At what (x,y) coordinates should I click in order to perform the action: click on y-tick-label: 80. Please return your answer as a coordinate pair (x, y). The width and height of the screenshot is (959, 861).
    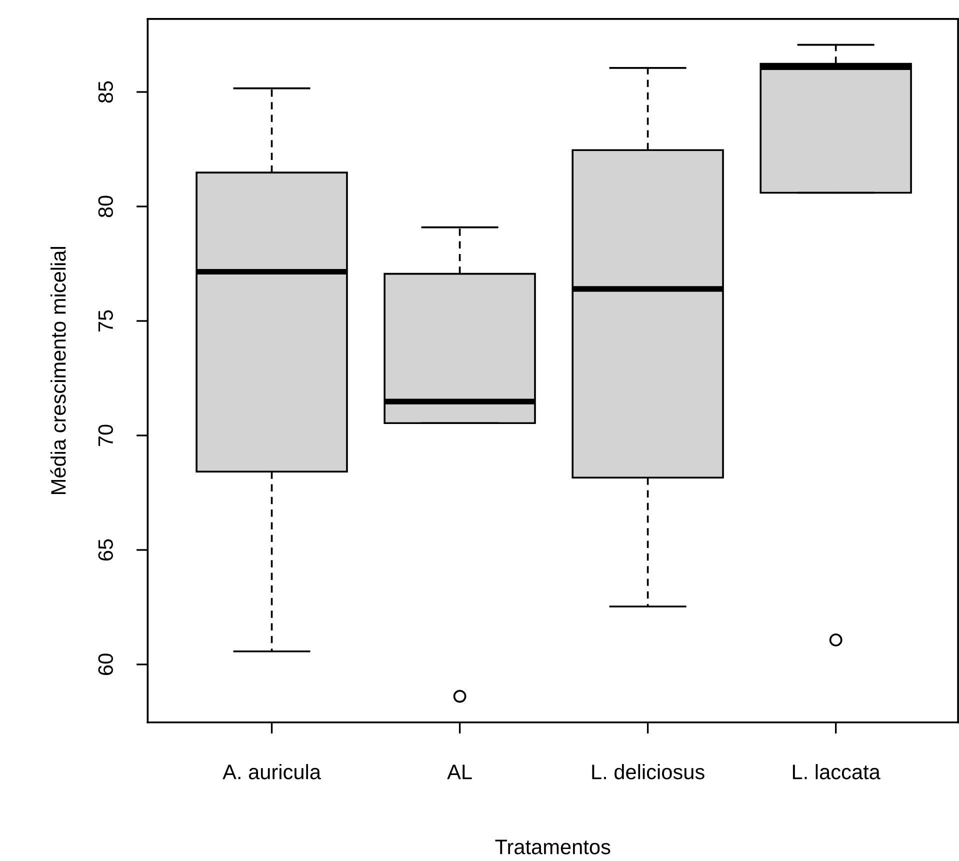
    Looking at the image, I should click on (106, 207).